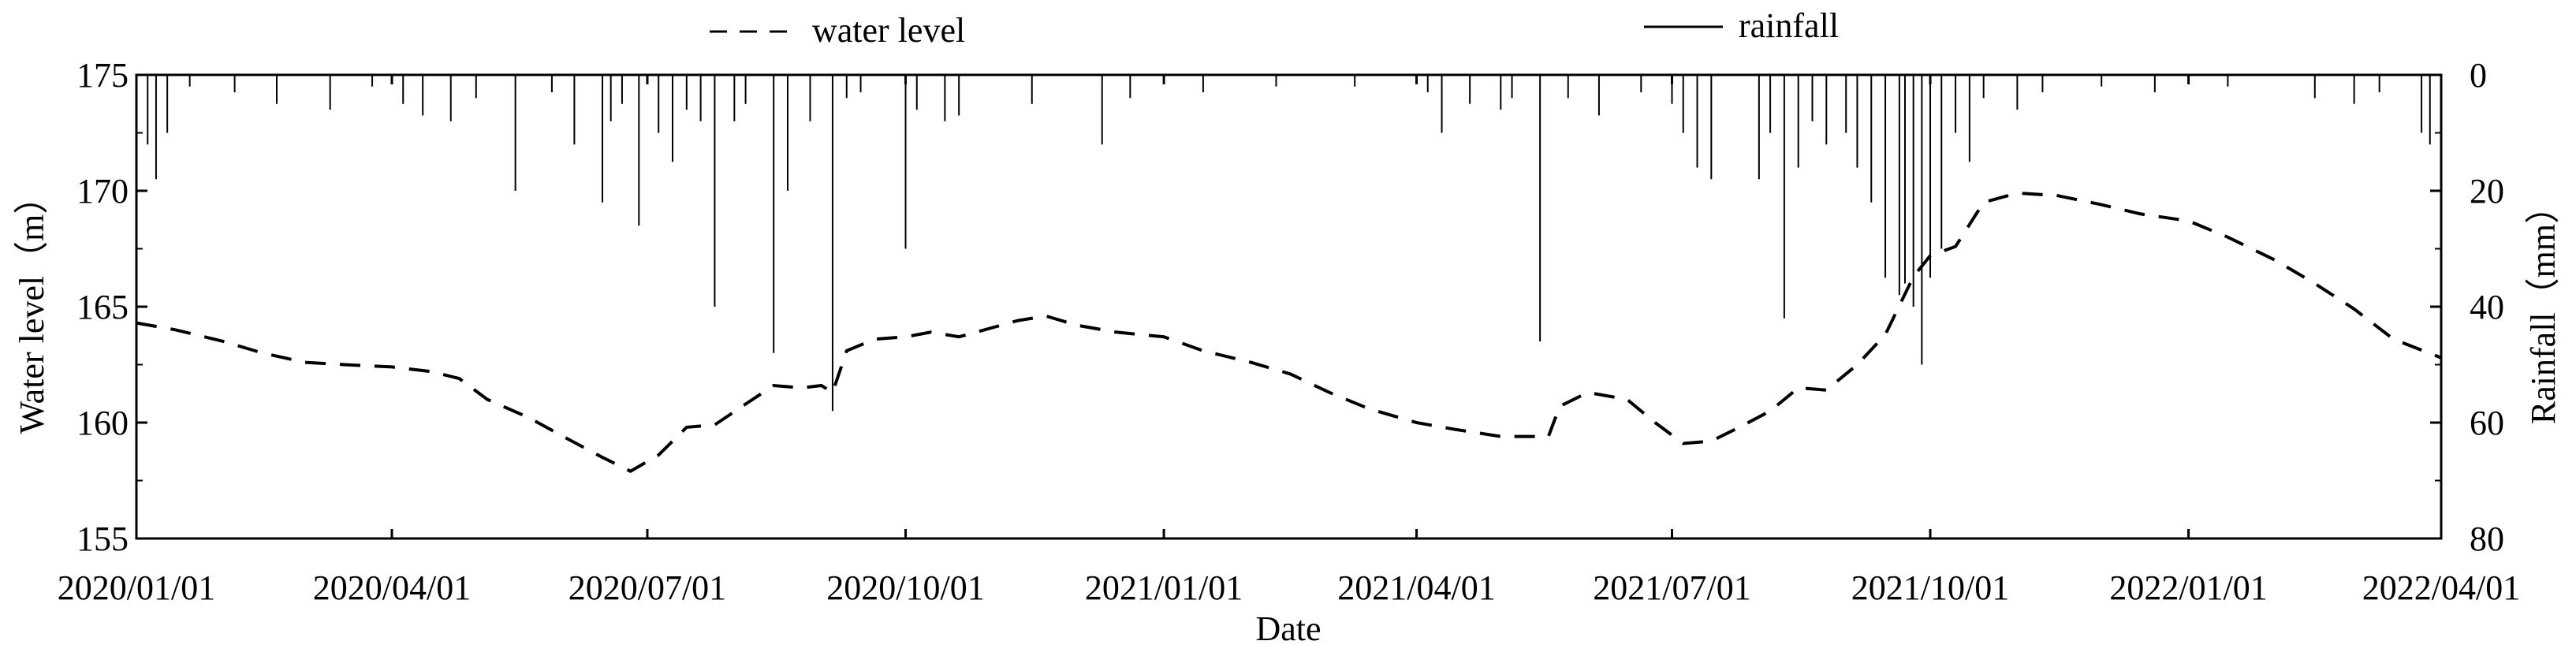  Describe the element at coordinates (1274, 28) in the screenshot. I see `legend: water level rainfall` at that location.